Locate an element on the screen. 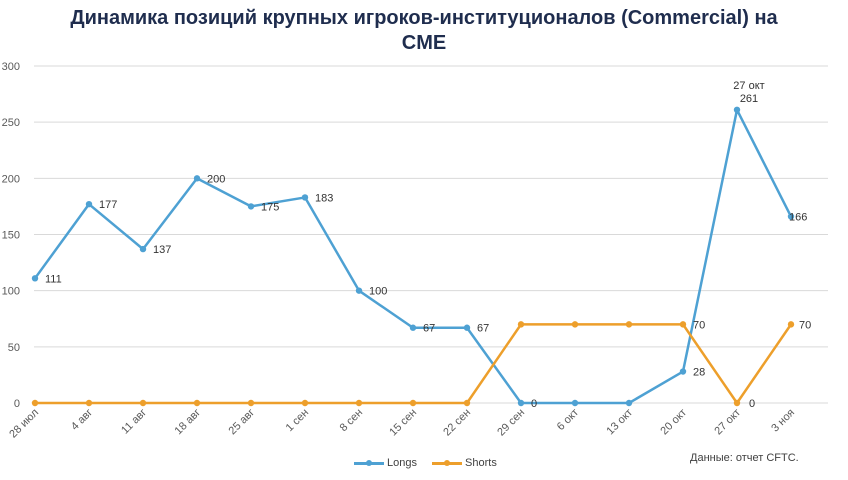 The height and width of the screenshot is (480, 848). data-label-longs: 111 is located at coordinates (53, 279).